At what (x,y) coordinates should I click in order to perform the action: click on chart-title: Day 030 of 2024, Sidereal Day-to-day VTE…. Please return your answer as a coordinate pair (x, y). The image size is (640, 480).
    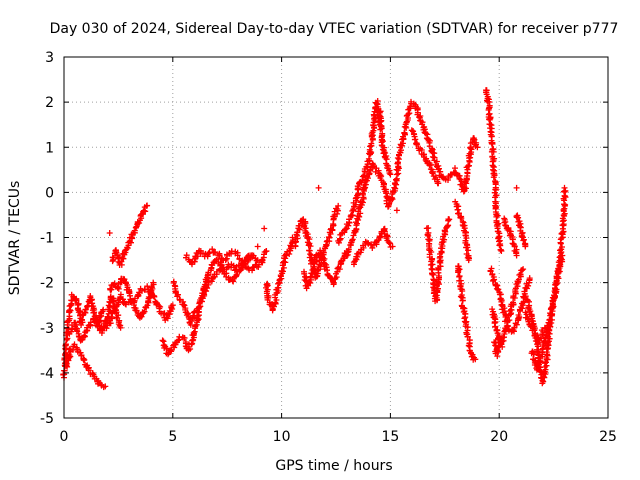
    Looking at the image, I should click on (334, 29).